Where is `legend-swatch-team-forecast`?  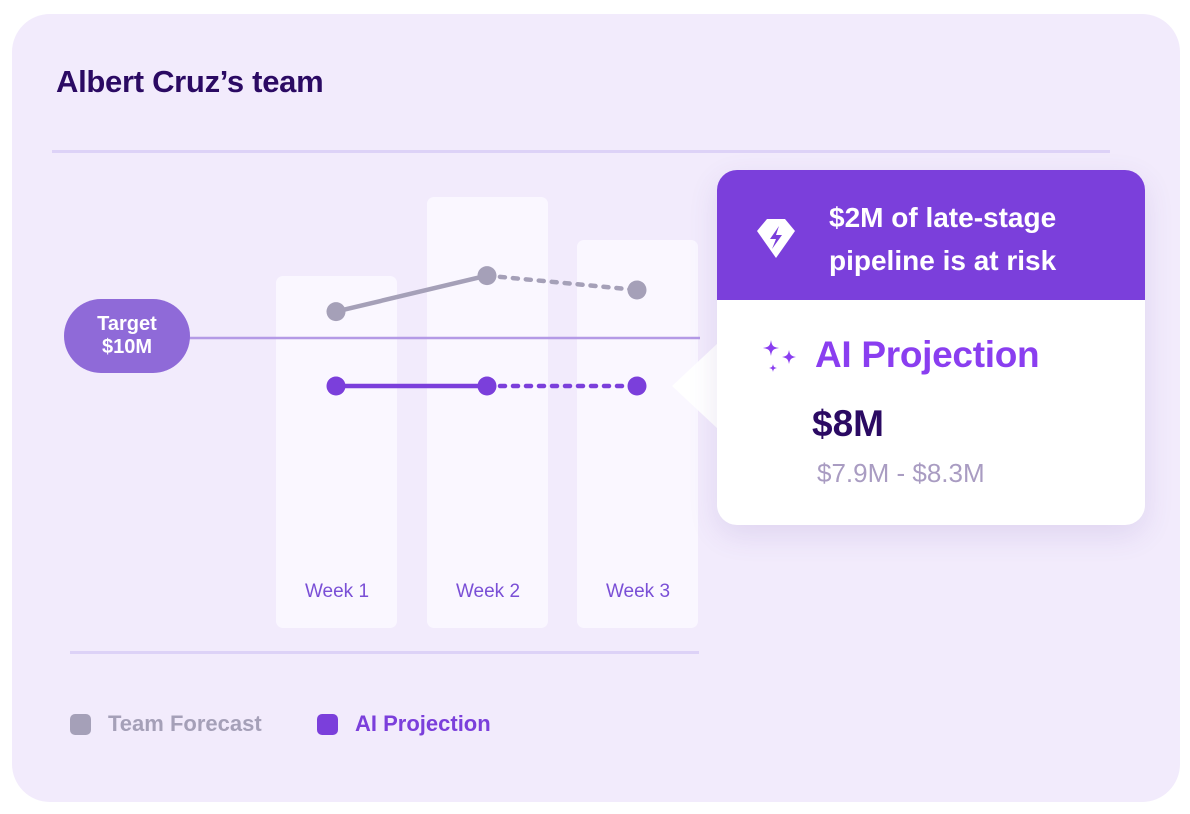 legend-swatch-team-forecast is located at coordinates (80, 724).